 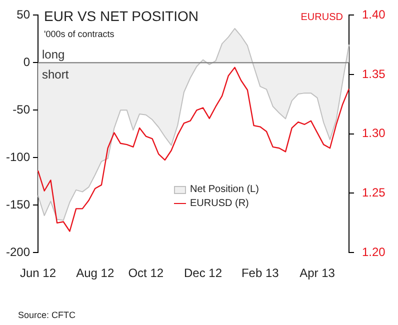 I want to click on x-tick-label: Oct 12, so click(x=146, y=273).